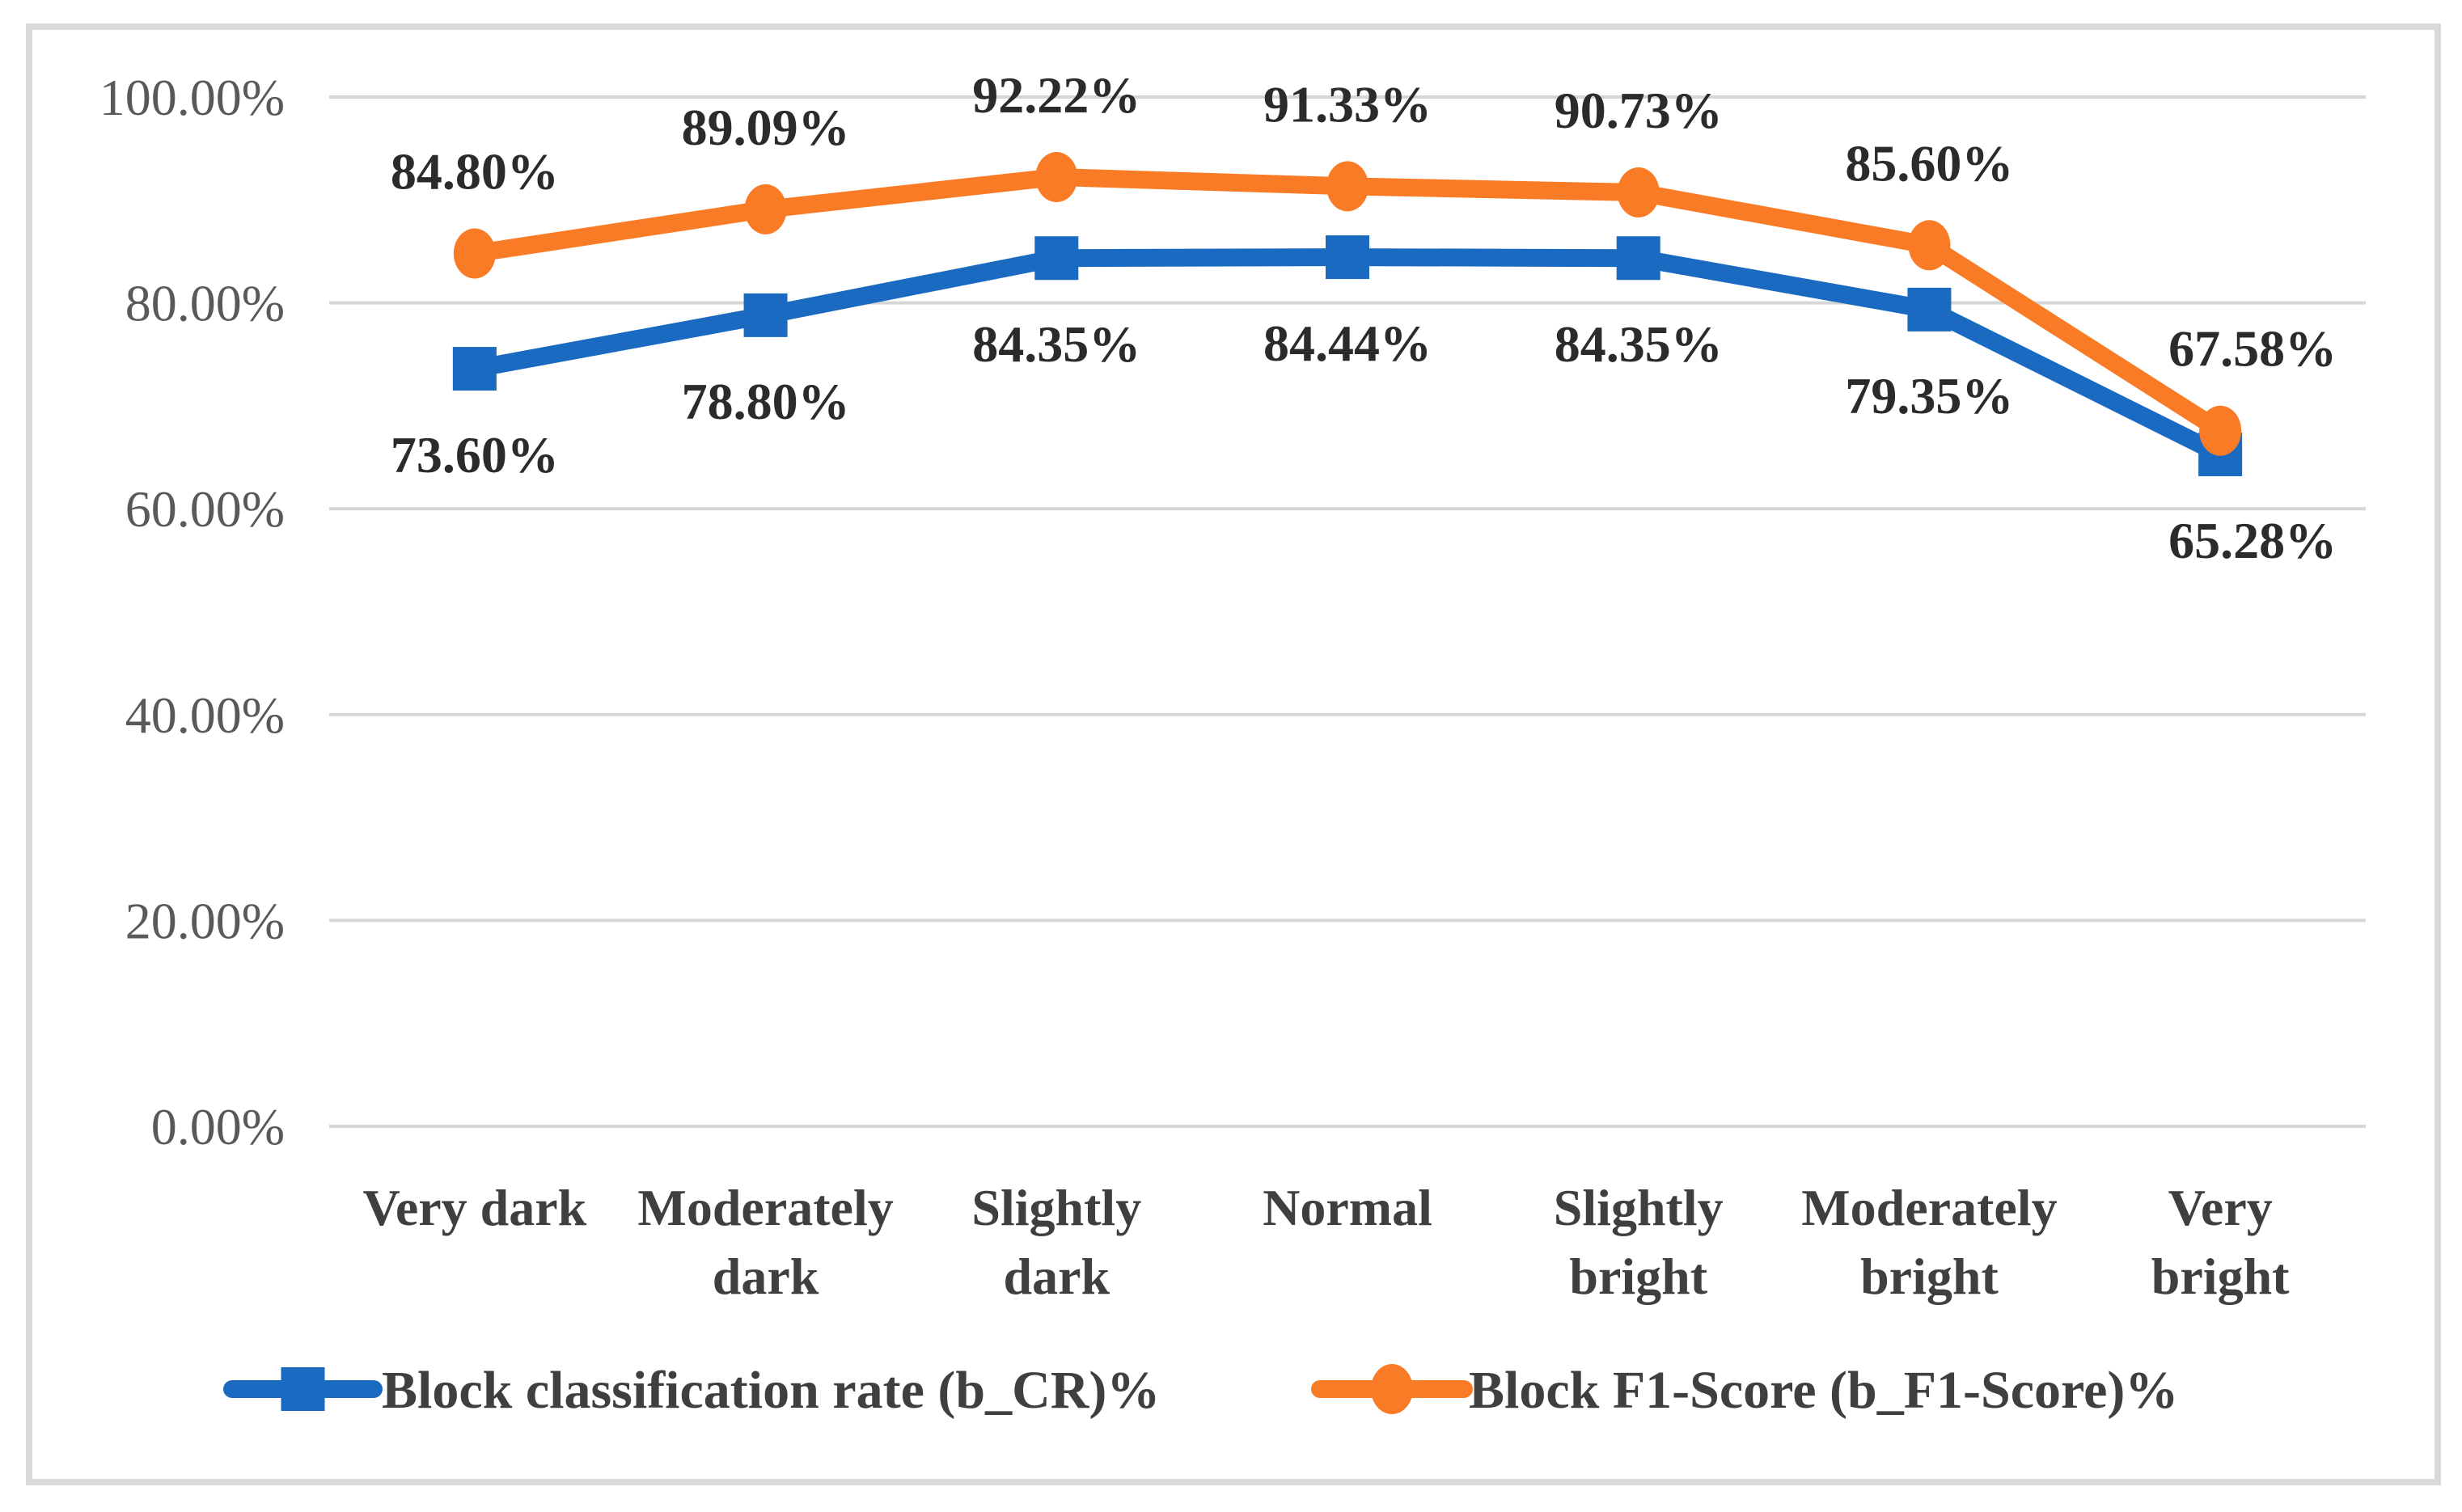  What do you see at coordinates (475, 171) in the screenshot?
I see `data-label: 84.80%` at bounding box center [475, 171].